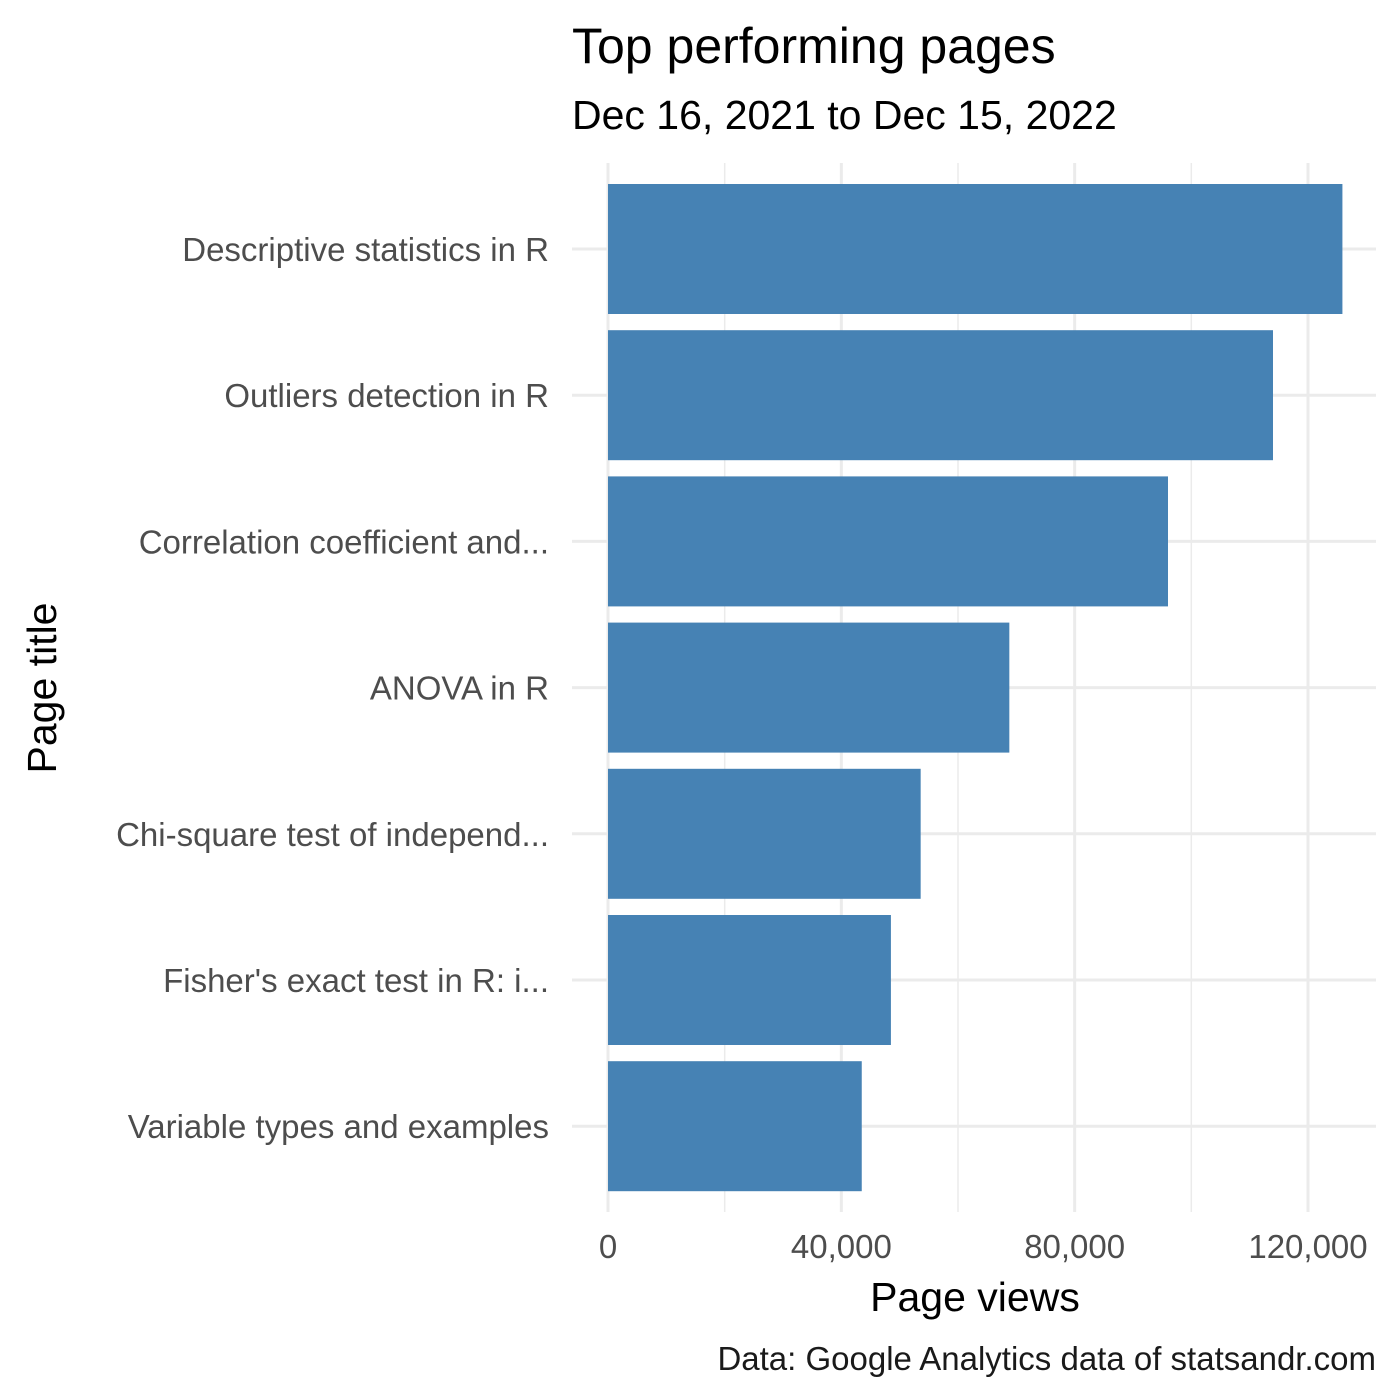 This screenshot has width=1400, height=1400. What do you see at coordinates (365, 249) in the screenshot?
I see `category-label: Descriptive statistics in R` at bounding box center [365, 249].